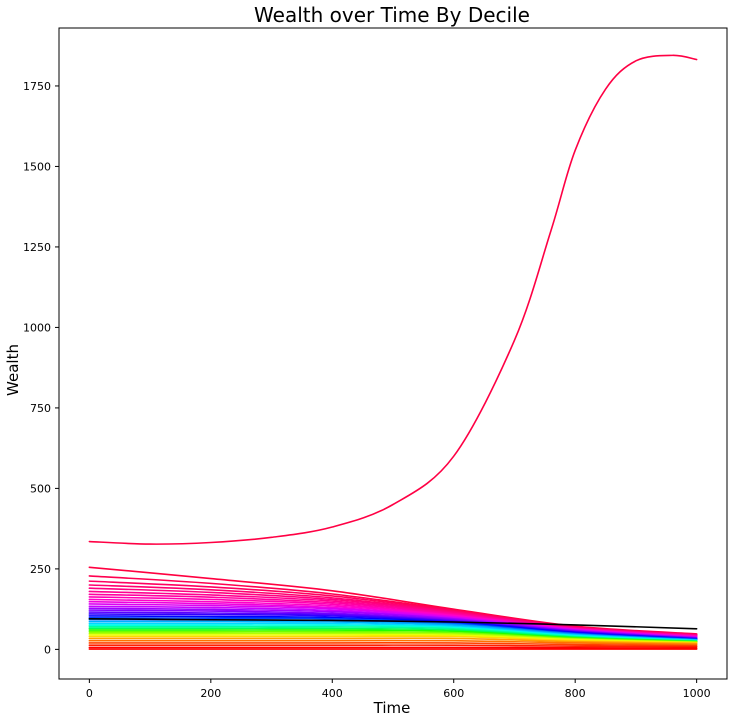 This screenshot has height=722, width=734. Describe the element at coordinates (47, 649) in the screenshot. I see `y-tick-label: 0` at that location.